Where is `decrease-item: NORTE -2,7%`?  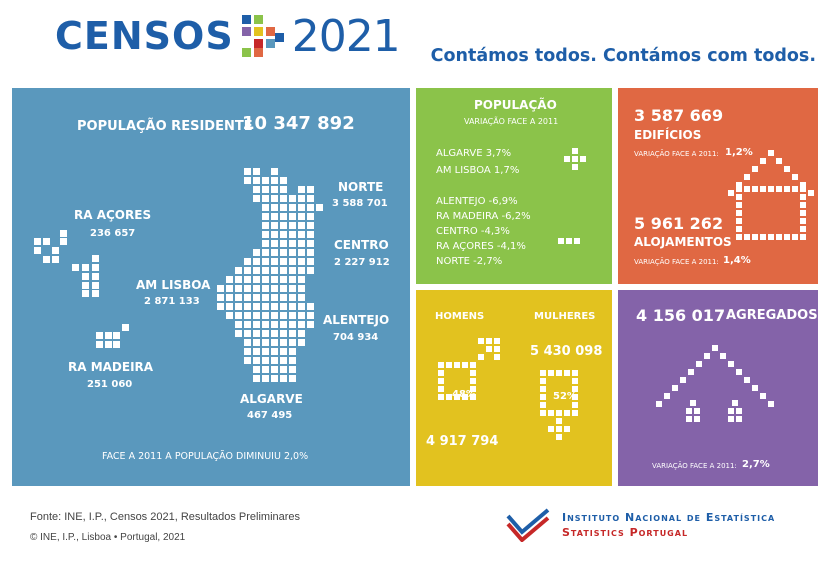
decrease-item: NORTE -2,7% is located at coordinates (469, 261).